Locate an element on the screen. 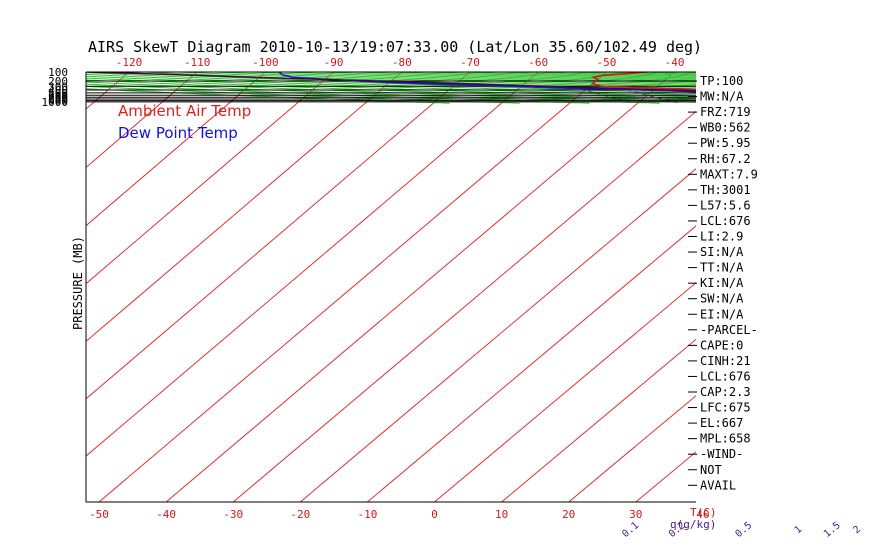 This screenshot has width=870, height=560. legend-entry: Ambient Air Temp is located at coordinates (184, 111).